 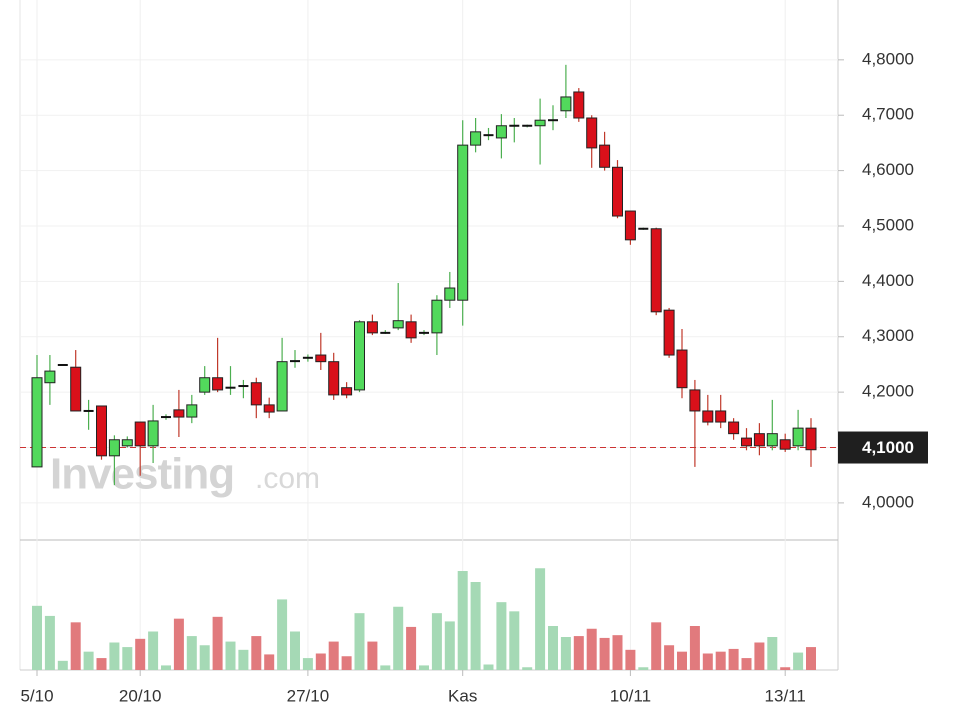 I want to click on y-tick-label: 4,4000, so click(x=888, y=280).